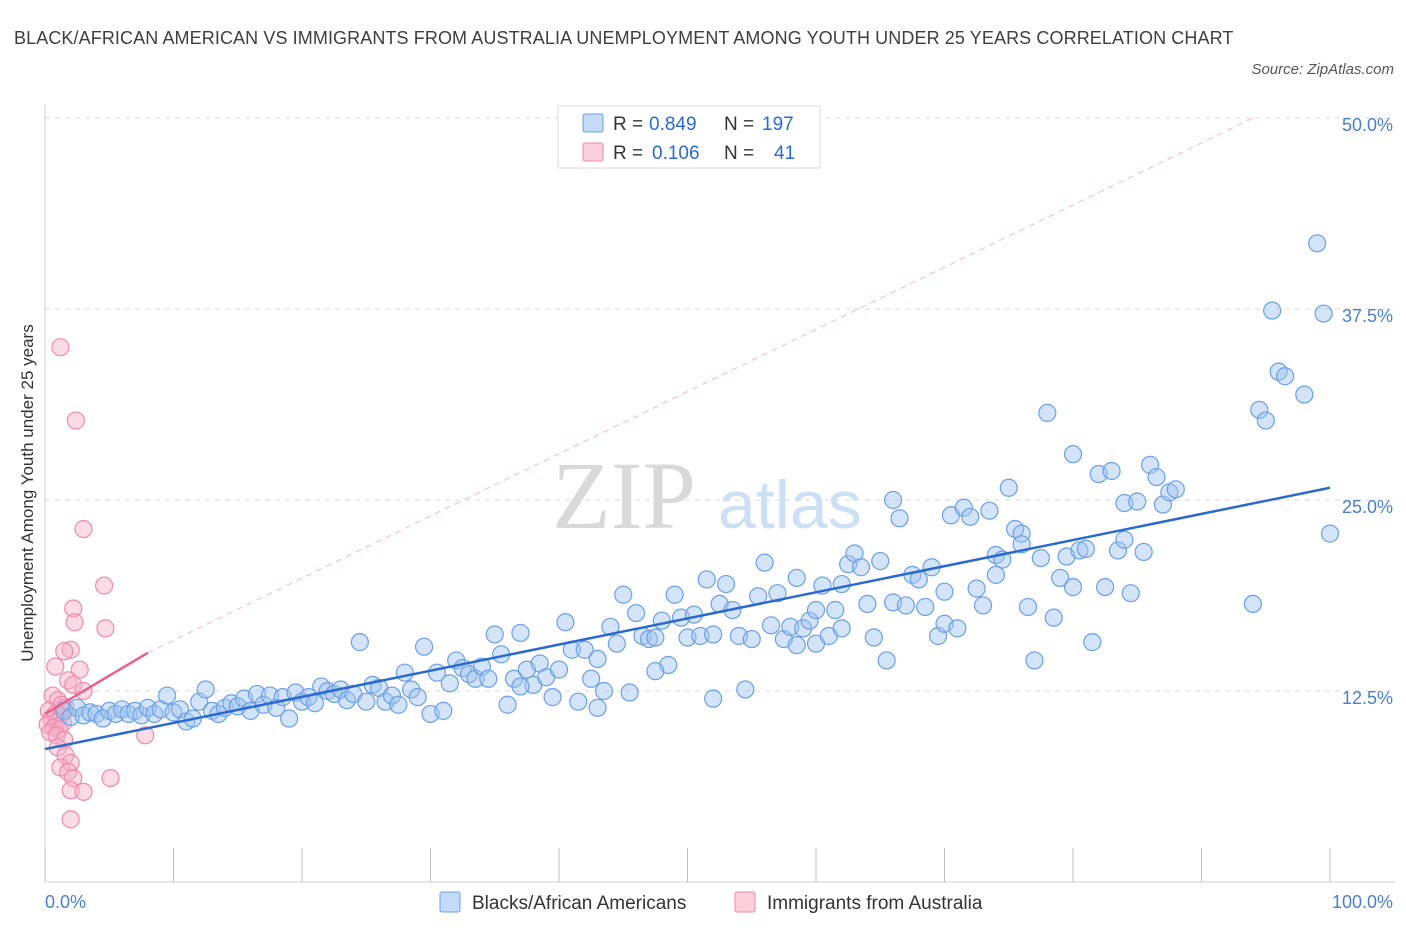  Describe the element at coordinates (707, 495) in the screenshot. I see `watermark: ZIP atlas` at that location.